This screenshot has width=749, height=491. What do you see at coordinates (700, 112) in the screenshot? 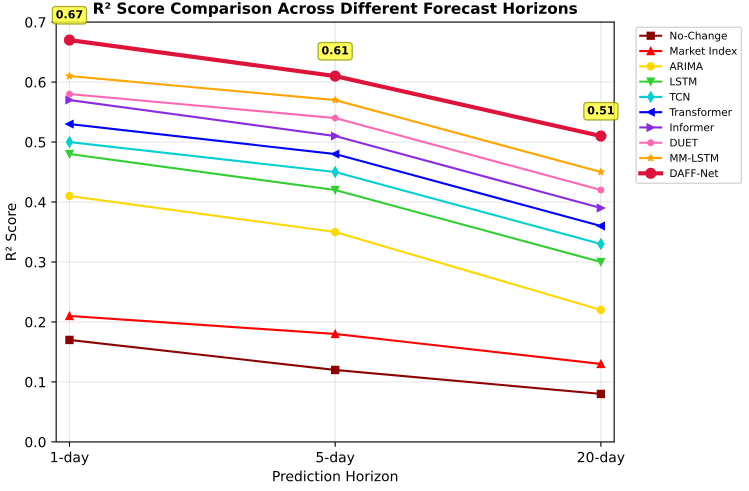
I see `legend-label: Transformer` at bounding box center [700, 112].